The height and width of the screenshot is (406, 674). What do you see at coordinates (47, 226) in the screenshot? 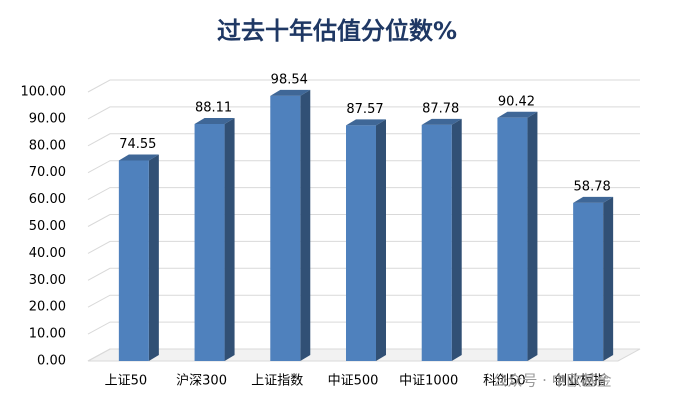
I see `y-tick-label: 50.00` at bounding box center [47, 226].